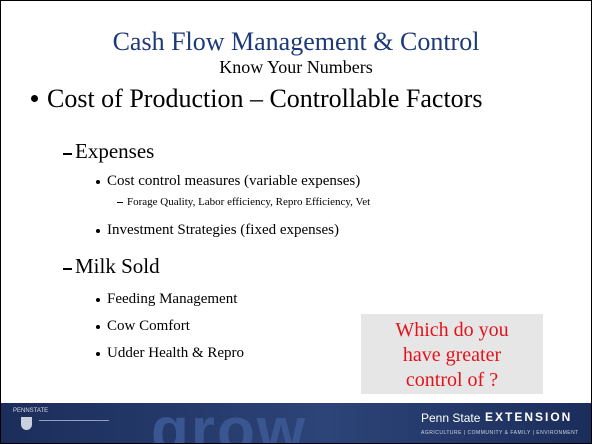  Describe the element at coordinates (229, 423) in the screenshot. I see `footer-watermark: grow` at that location.